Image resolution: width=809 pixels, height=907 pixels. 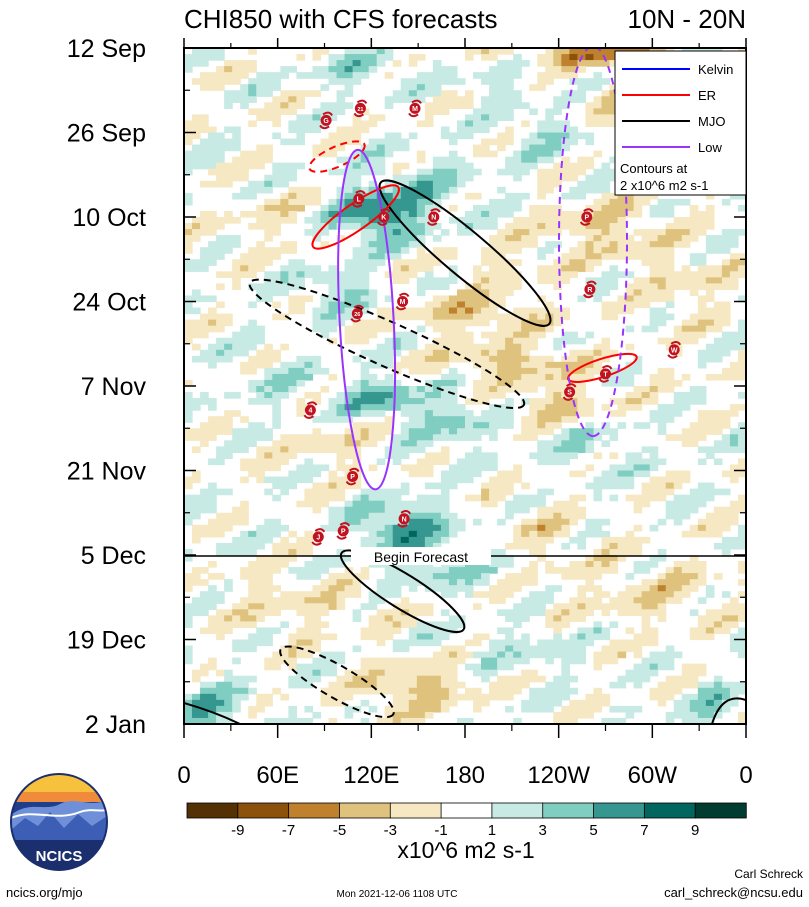 I want to click on legend-label-mjo: MJO, so click(x=711, y=121).